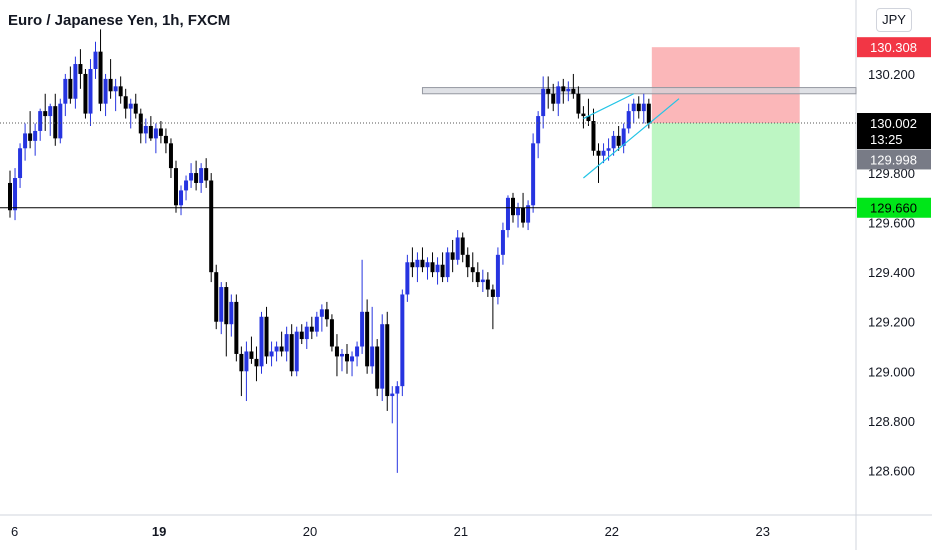 The width and height of the screenshot is (932, 550). What do you see at coordinates (159, 531) in the screenshot?
I see `x-tick-label: 19` at bounding box center [159, 531].